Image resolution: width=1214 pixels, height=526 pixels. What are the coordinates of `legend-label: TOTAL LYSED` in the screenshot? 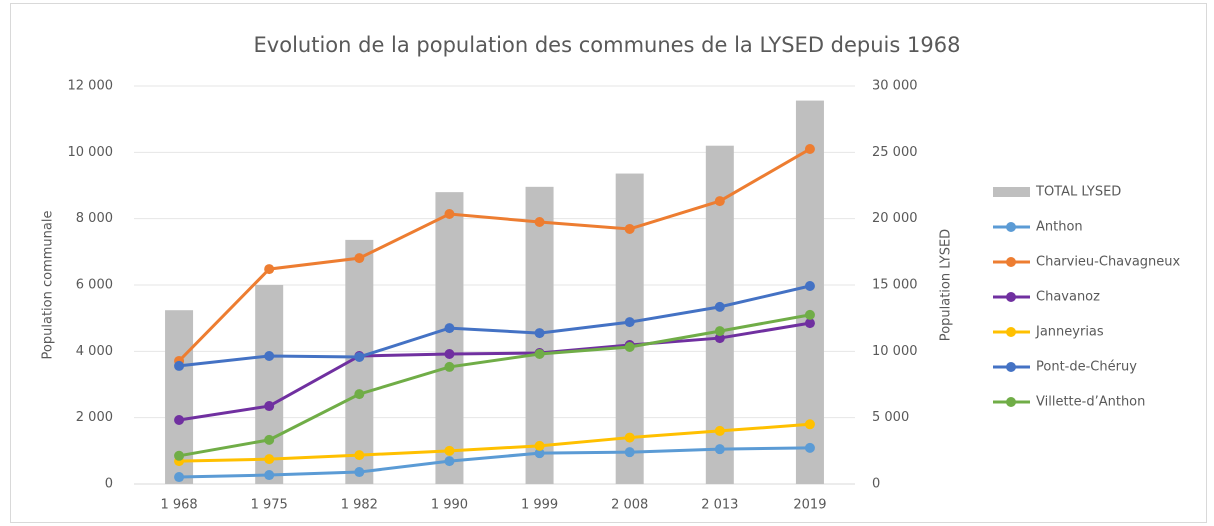 It's located at (1078, 192).